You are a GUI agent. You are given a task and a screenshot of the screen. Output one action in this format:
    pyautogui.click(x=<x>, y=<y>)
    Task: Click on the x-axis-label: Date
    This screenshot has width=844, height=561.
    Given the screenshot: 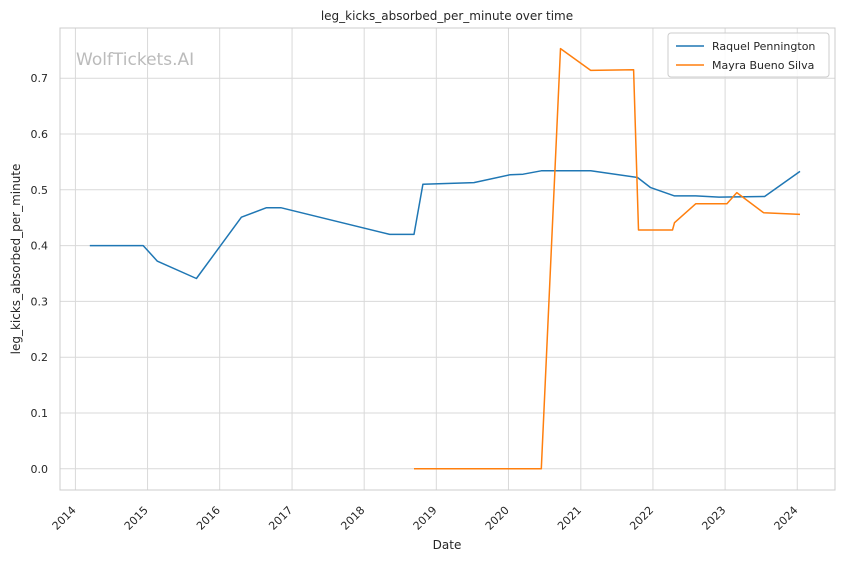 What is the action you would take?
    pyautogui.click(x=447, y=545)
    